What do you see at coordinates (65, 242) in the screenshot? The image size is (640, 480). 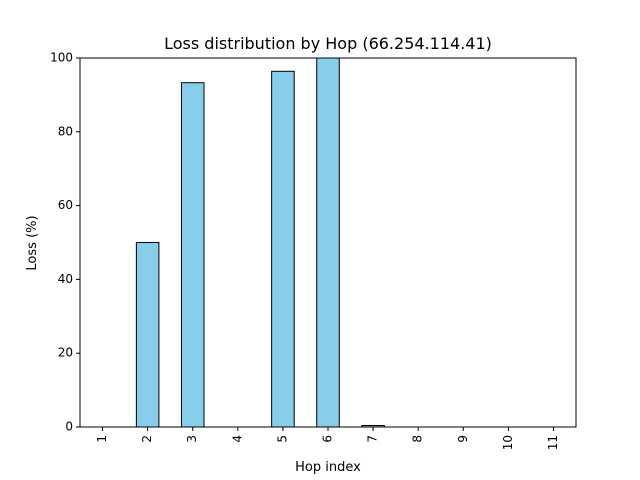 I see `y-axis-ticks: 0 20 40 60 80 100` at bounding box center [65, 242].